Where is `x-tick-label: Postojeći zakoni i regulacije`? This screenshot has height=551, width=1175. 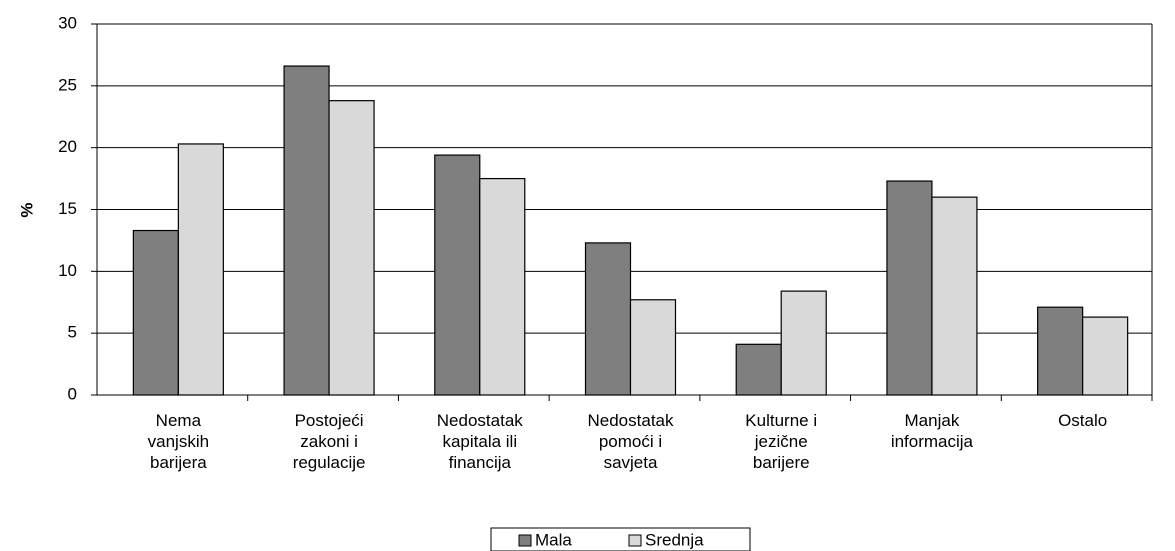
x-tick-label: Postojeći zakoni i regulacije is located at coordinates (329, 441).